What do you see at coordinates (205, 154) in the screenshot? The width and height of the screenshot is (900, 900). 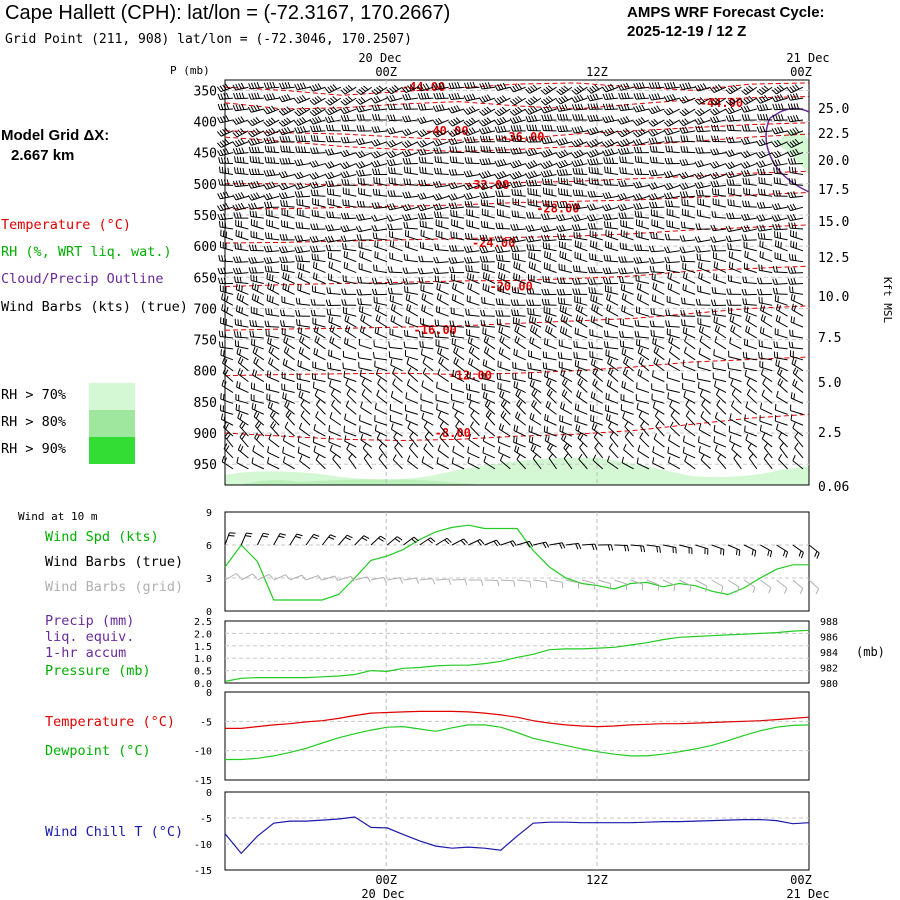 I see `pressure-tick-label: 450` at bounding box center [205, 154].